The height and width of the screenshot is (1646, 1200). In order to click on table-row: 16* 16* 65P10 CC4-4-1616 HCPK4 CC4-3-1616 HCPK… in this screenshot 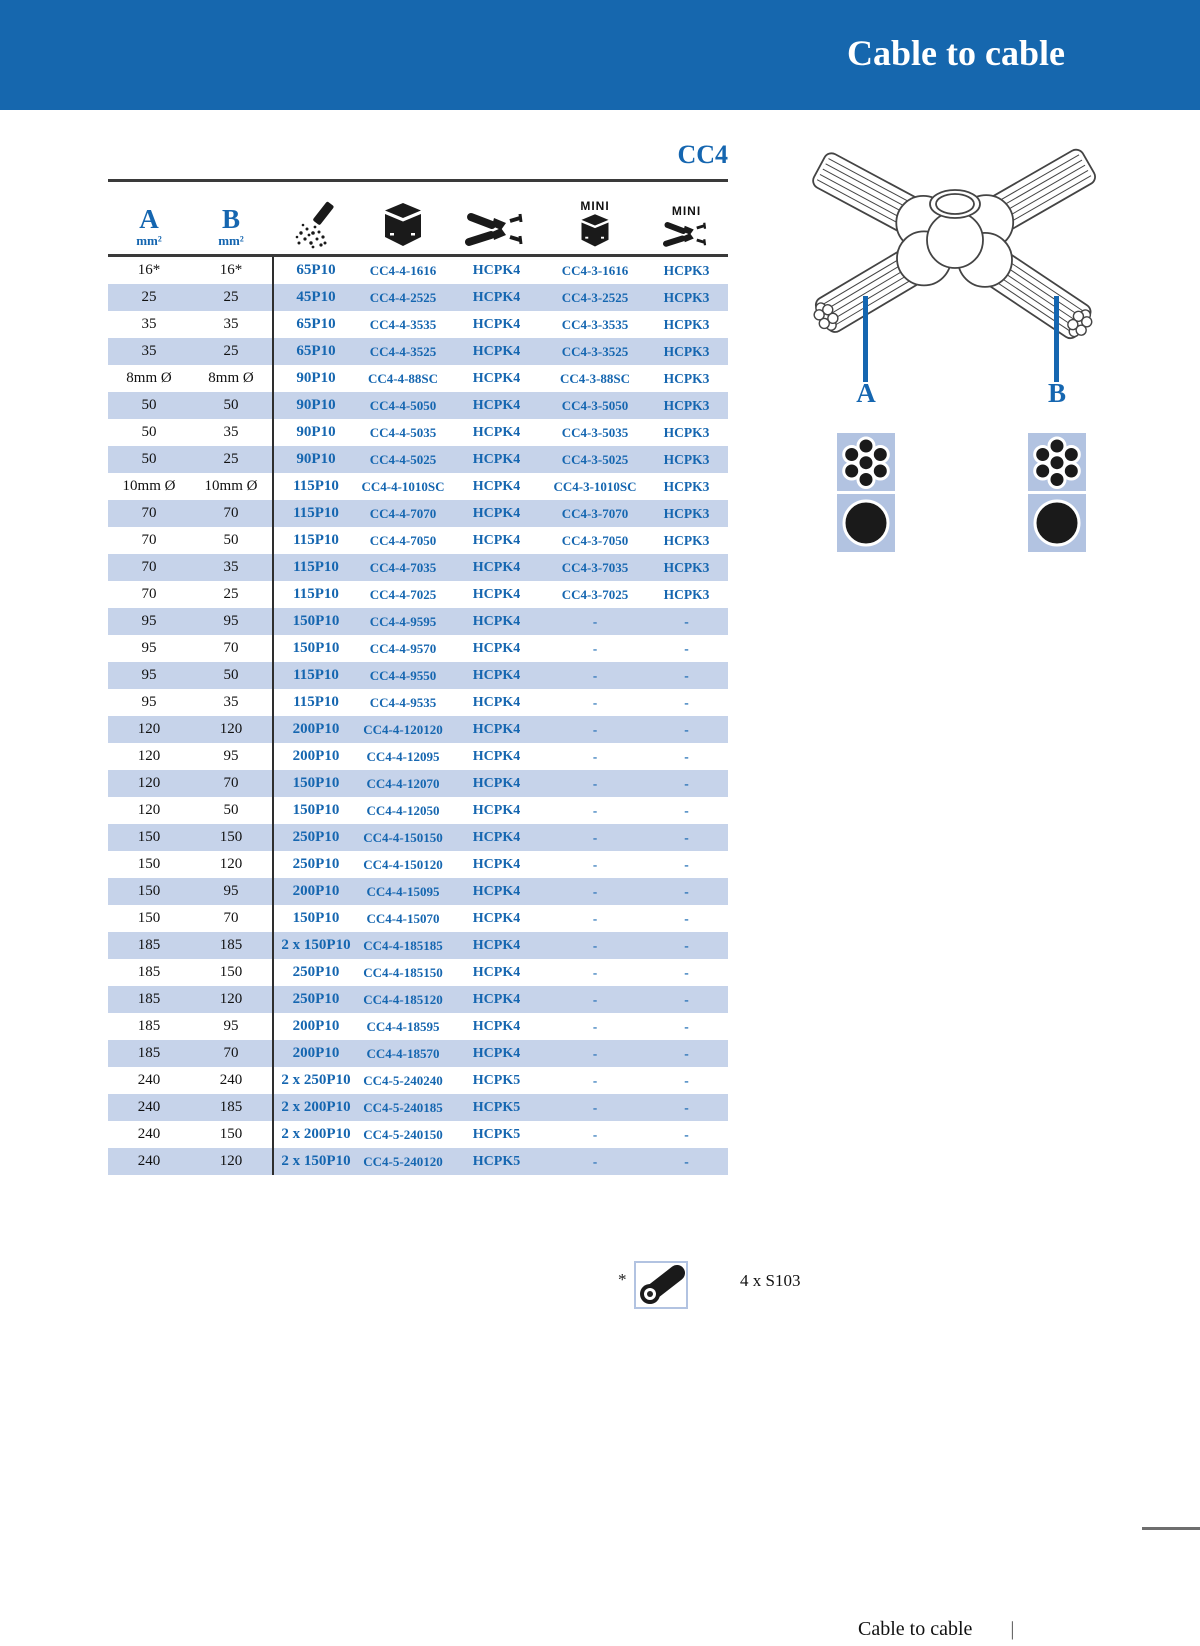, I will do `click(418, 270)`.